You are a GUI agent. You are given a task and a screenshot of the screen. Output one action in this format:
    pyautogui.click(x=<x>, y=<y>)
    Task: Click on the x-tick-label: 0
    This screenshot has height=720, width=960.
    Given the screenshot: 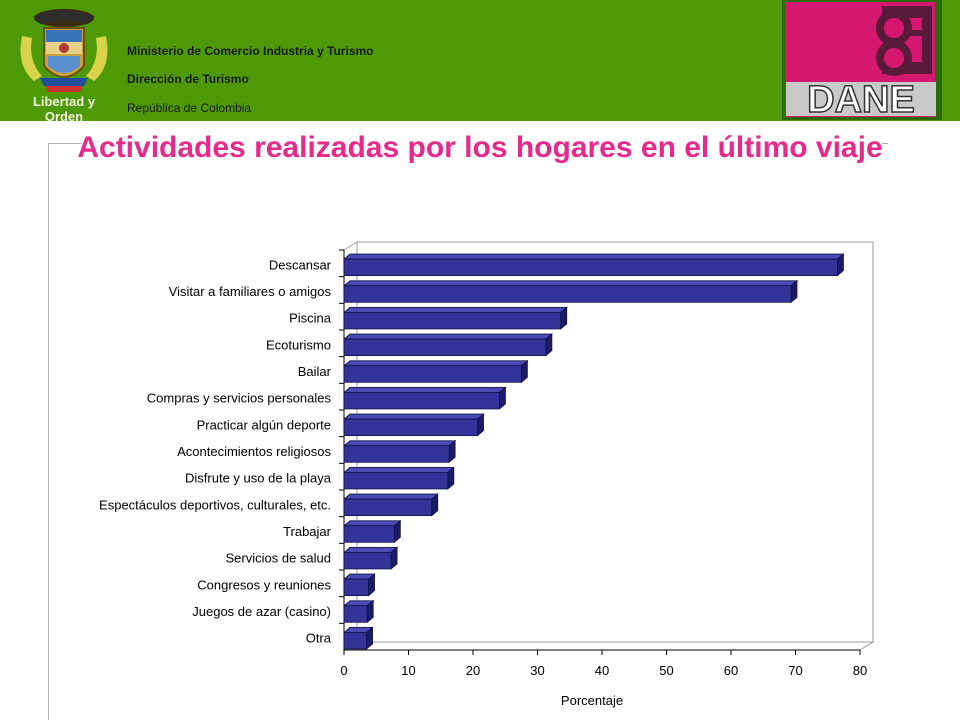 What is the action you would take?
    pyautogui.click(x=343, y=670)
    